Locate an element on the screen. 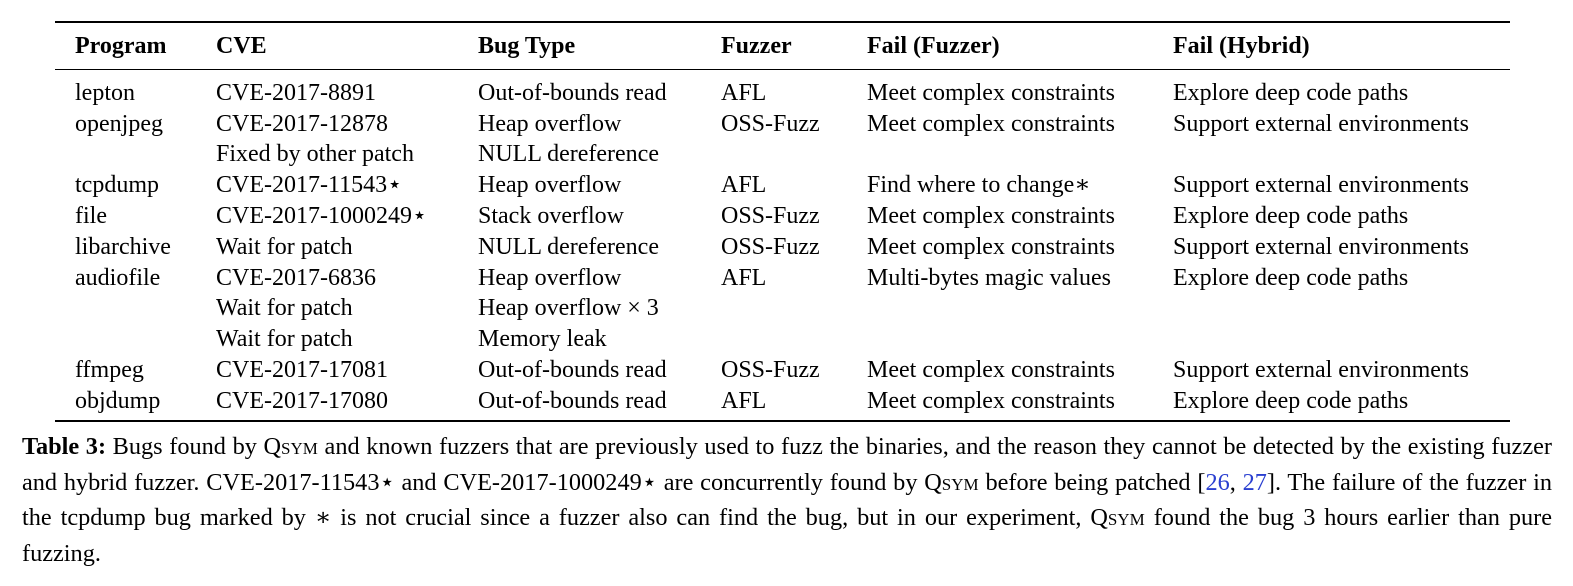  cell-program: libarchive is located at coordinates (123, 246).